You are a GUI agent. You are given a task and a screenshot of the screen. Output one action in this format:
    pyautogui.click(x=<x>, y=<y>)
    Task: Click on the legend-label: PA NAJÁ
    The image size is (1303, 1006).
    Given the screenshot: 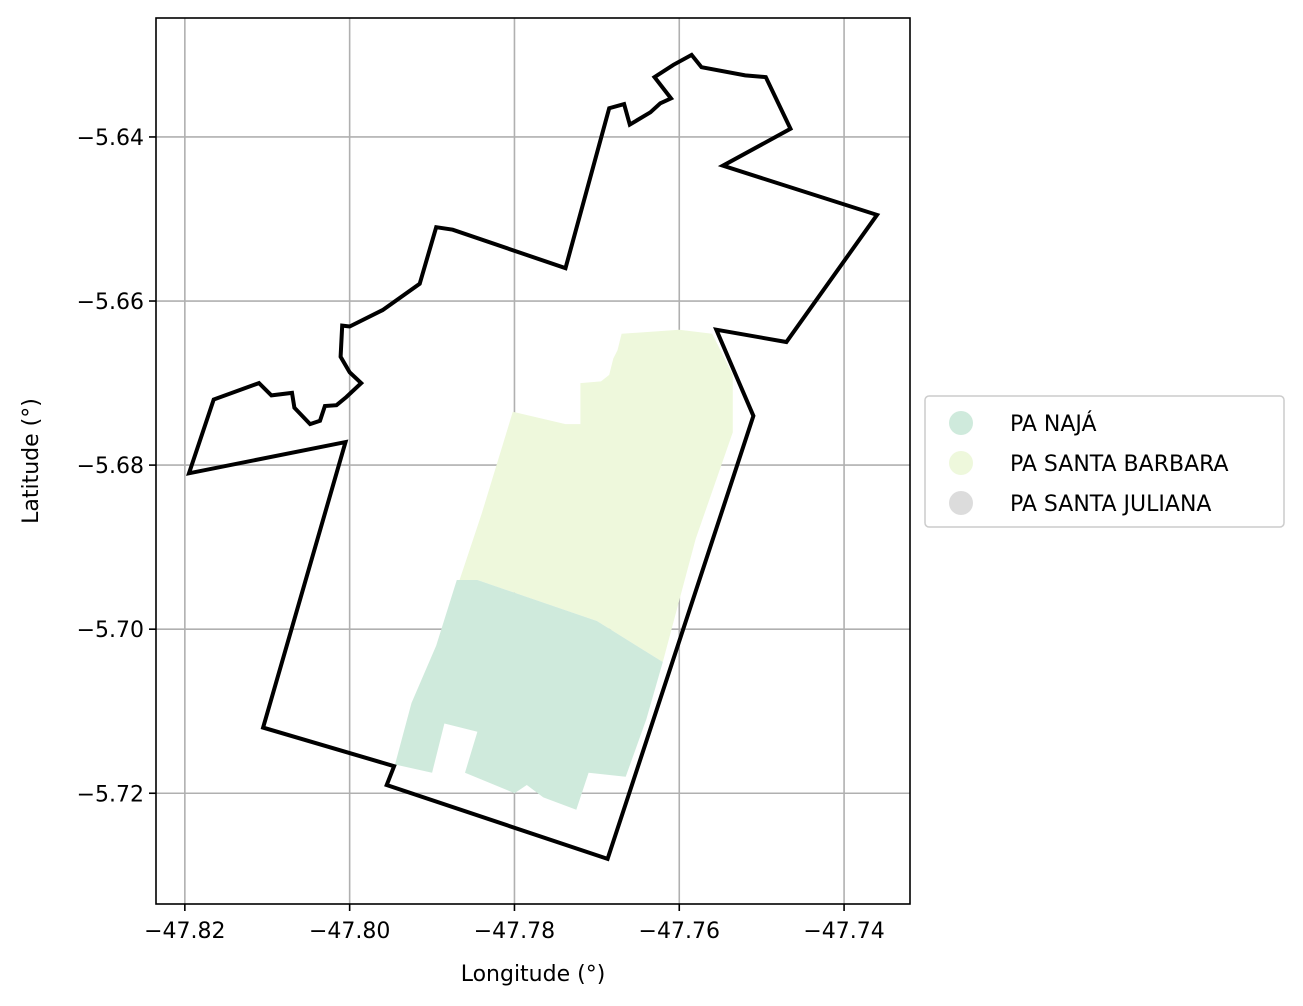 What is the action you would take?
    pyautogui.click(x=1053, y=424)
    